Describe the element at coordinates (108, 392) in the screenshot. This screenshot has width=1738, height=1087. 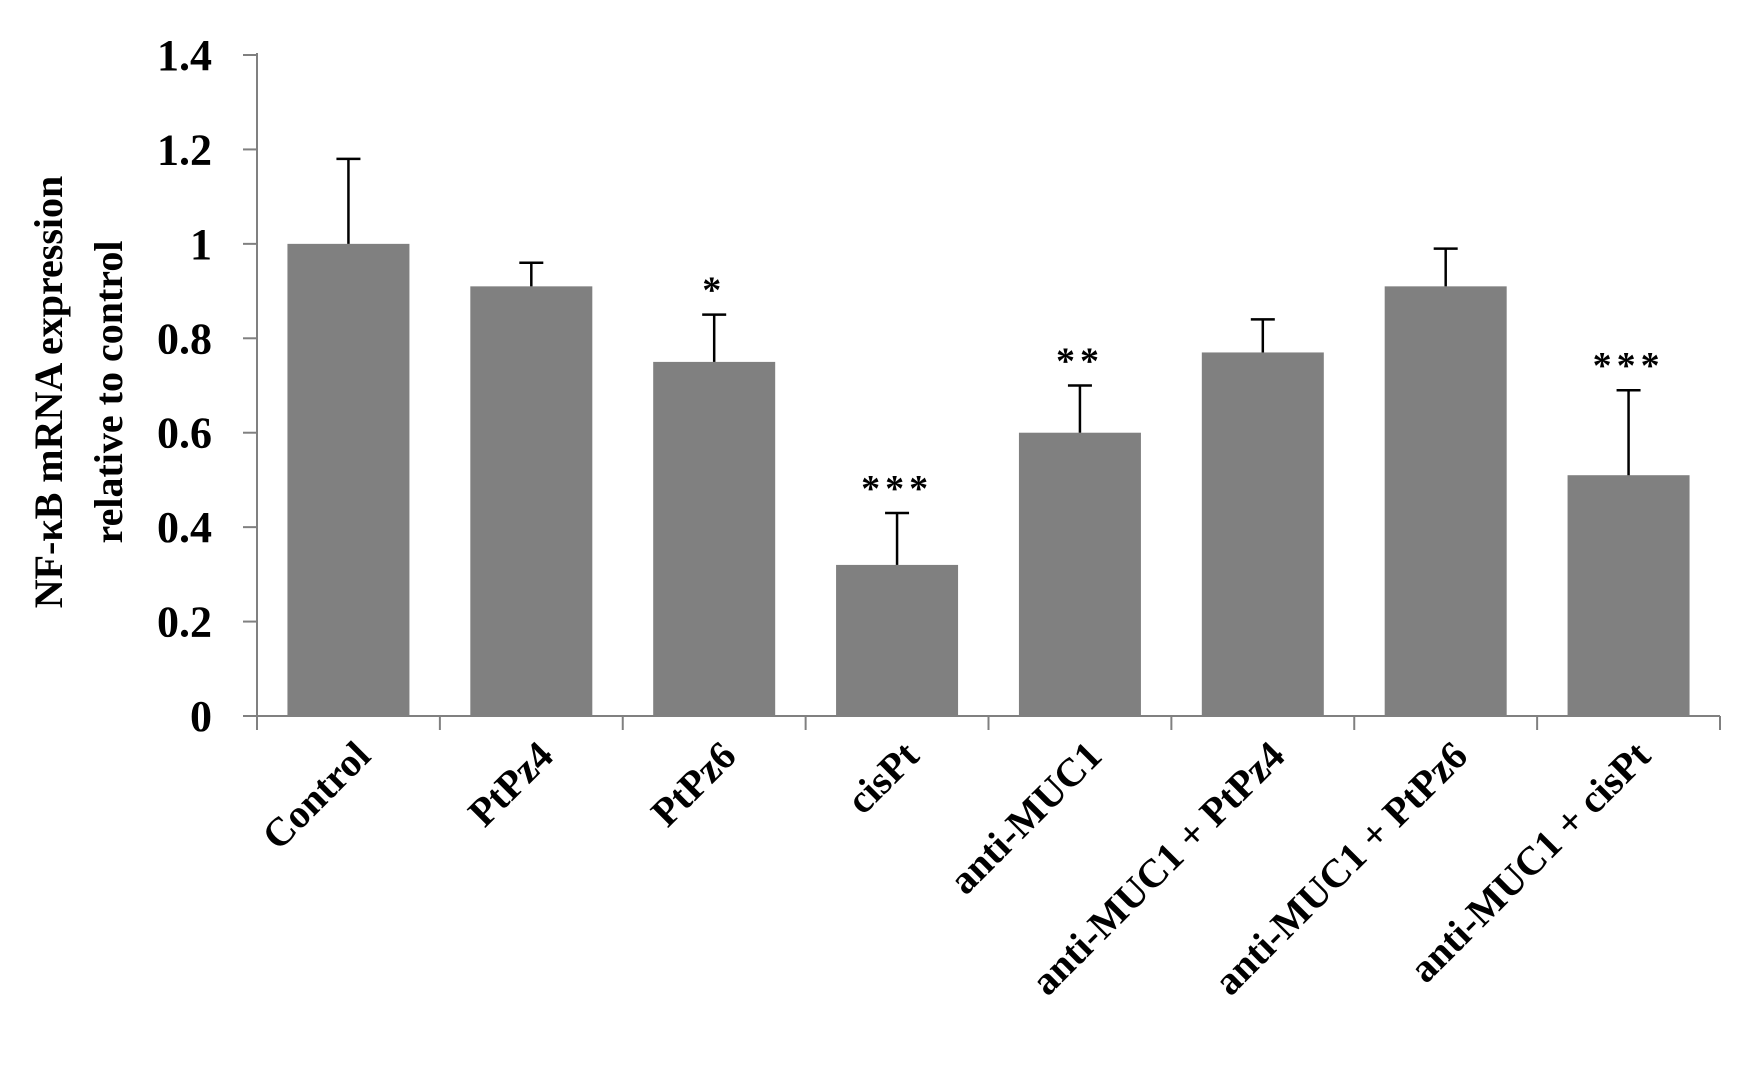
I see `y-axis-title-line-2: relative to control` at that location.